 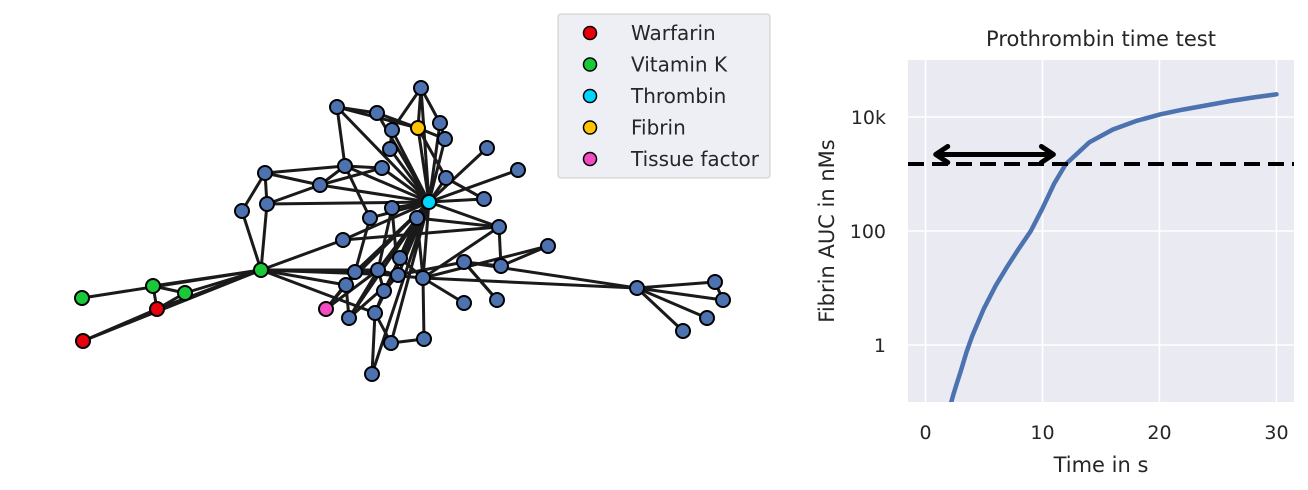 I want to click on legend-label: Warfarin, so click(x=673, y=33).